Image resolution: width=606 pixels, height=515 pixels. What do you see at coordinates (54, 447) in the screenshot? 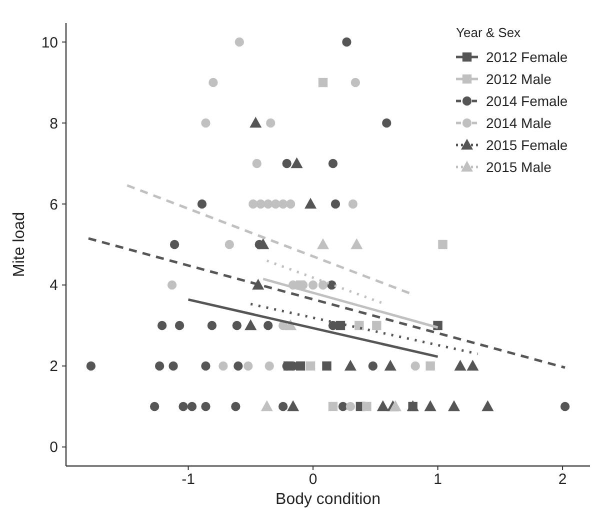
I see `y-tick-label: 0` at bounding box center [54, 447].